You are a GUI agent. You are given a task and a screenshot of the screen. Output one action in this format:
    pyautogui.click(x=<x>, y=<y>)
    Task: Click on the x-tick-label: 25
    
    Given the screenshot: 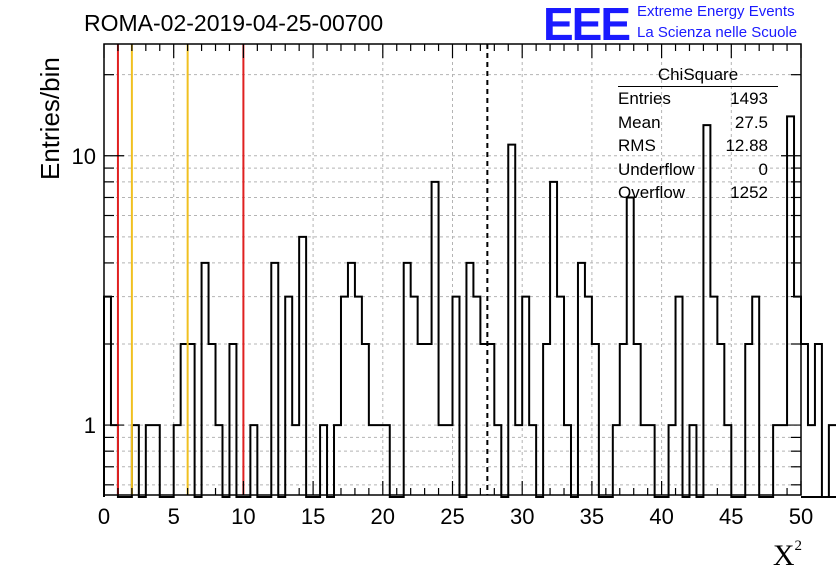 What is the action you would take?
    pyautogui.click(x=452, y=516)
    